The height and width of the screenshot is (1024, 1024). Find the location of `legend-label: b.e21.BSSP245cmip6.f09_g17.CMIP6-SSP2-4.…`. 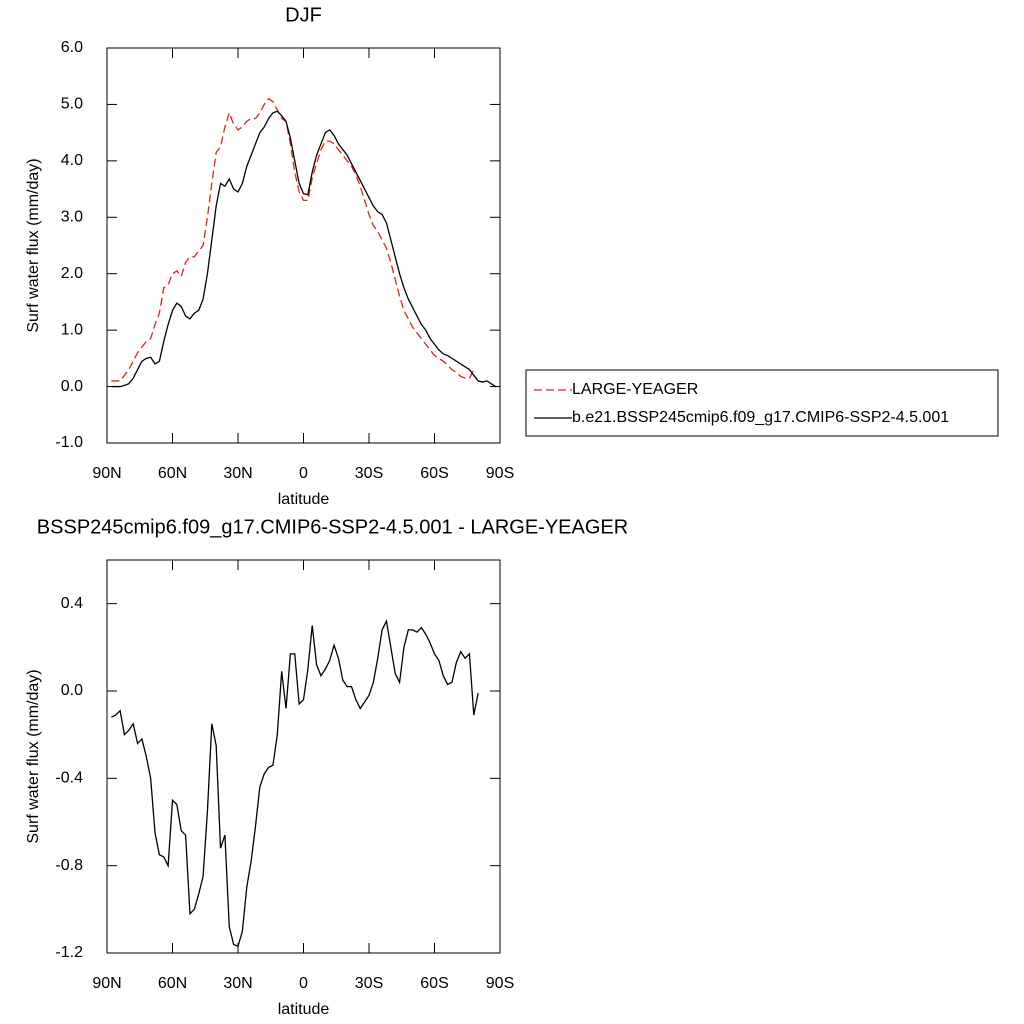

legend-label: b.e21.BSSP245cmip6.f09_g17.CMIP6-SSP2-4.… is located at coordinates (760, 417).